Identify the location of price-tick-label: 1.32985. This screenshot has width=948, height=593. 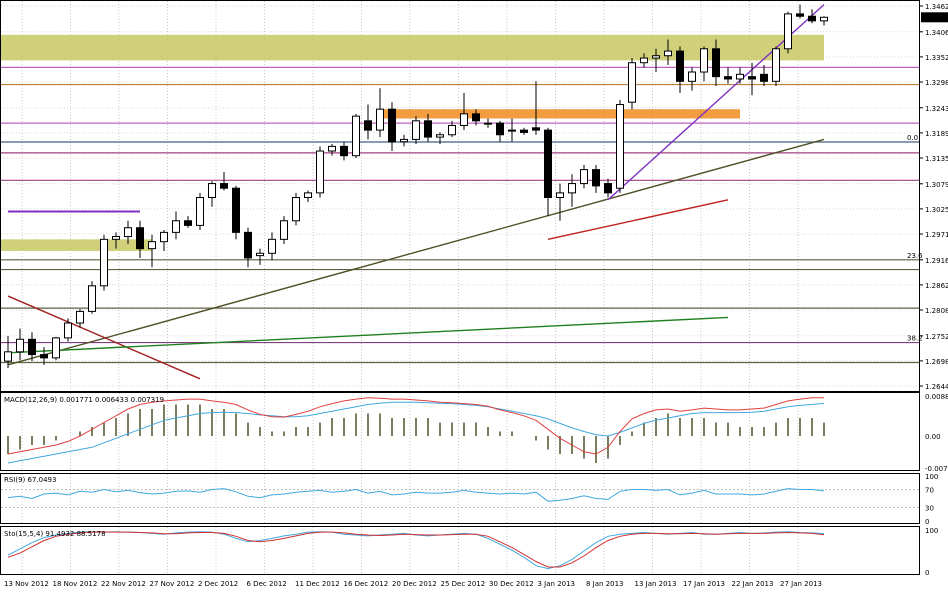
(936, 83).